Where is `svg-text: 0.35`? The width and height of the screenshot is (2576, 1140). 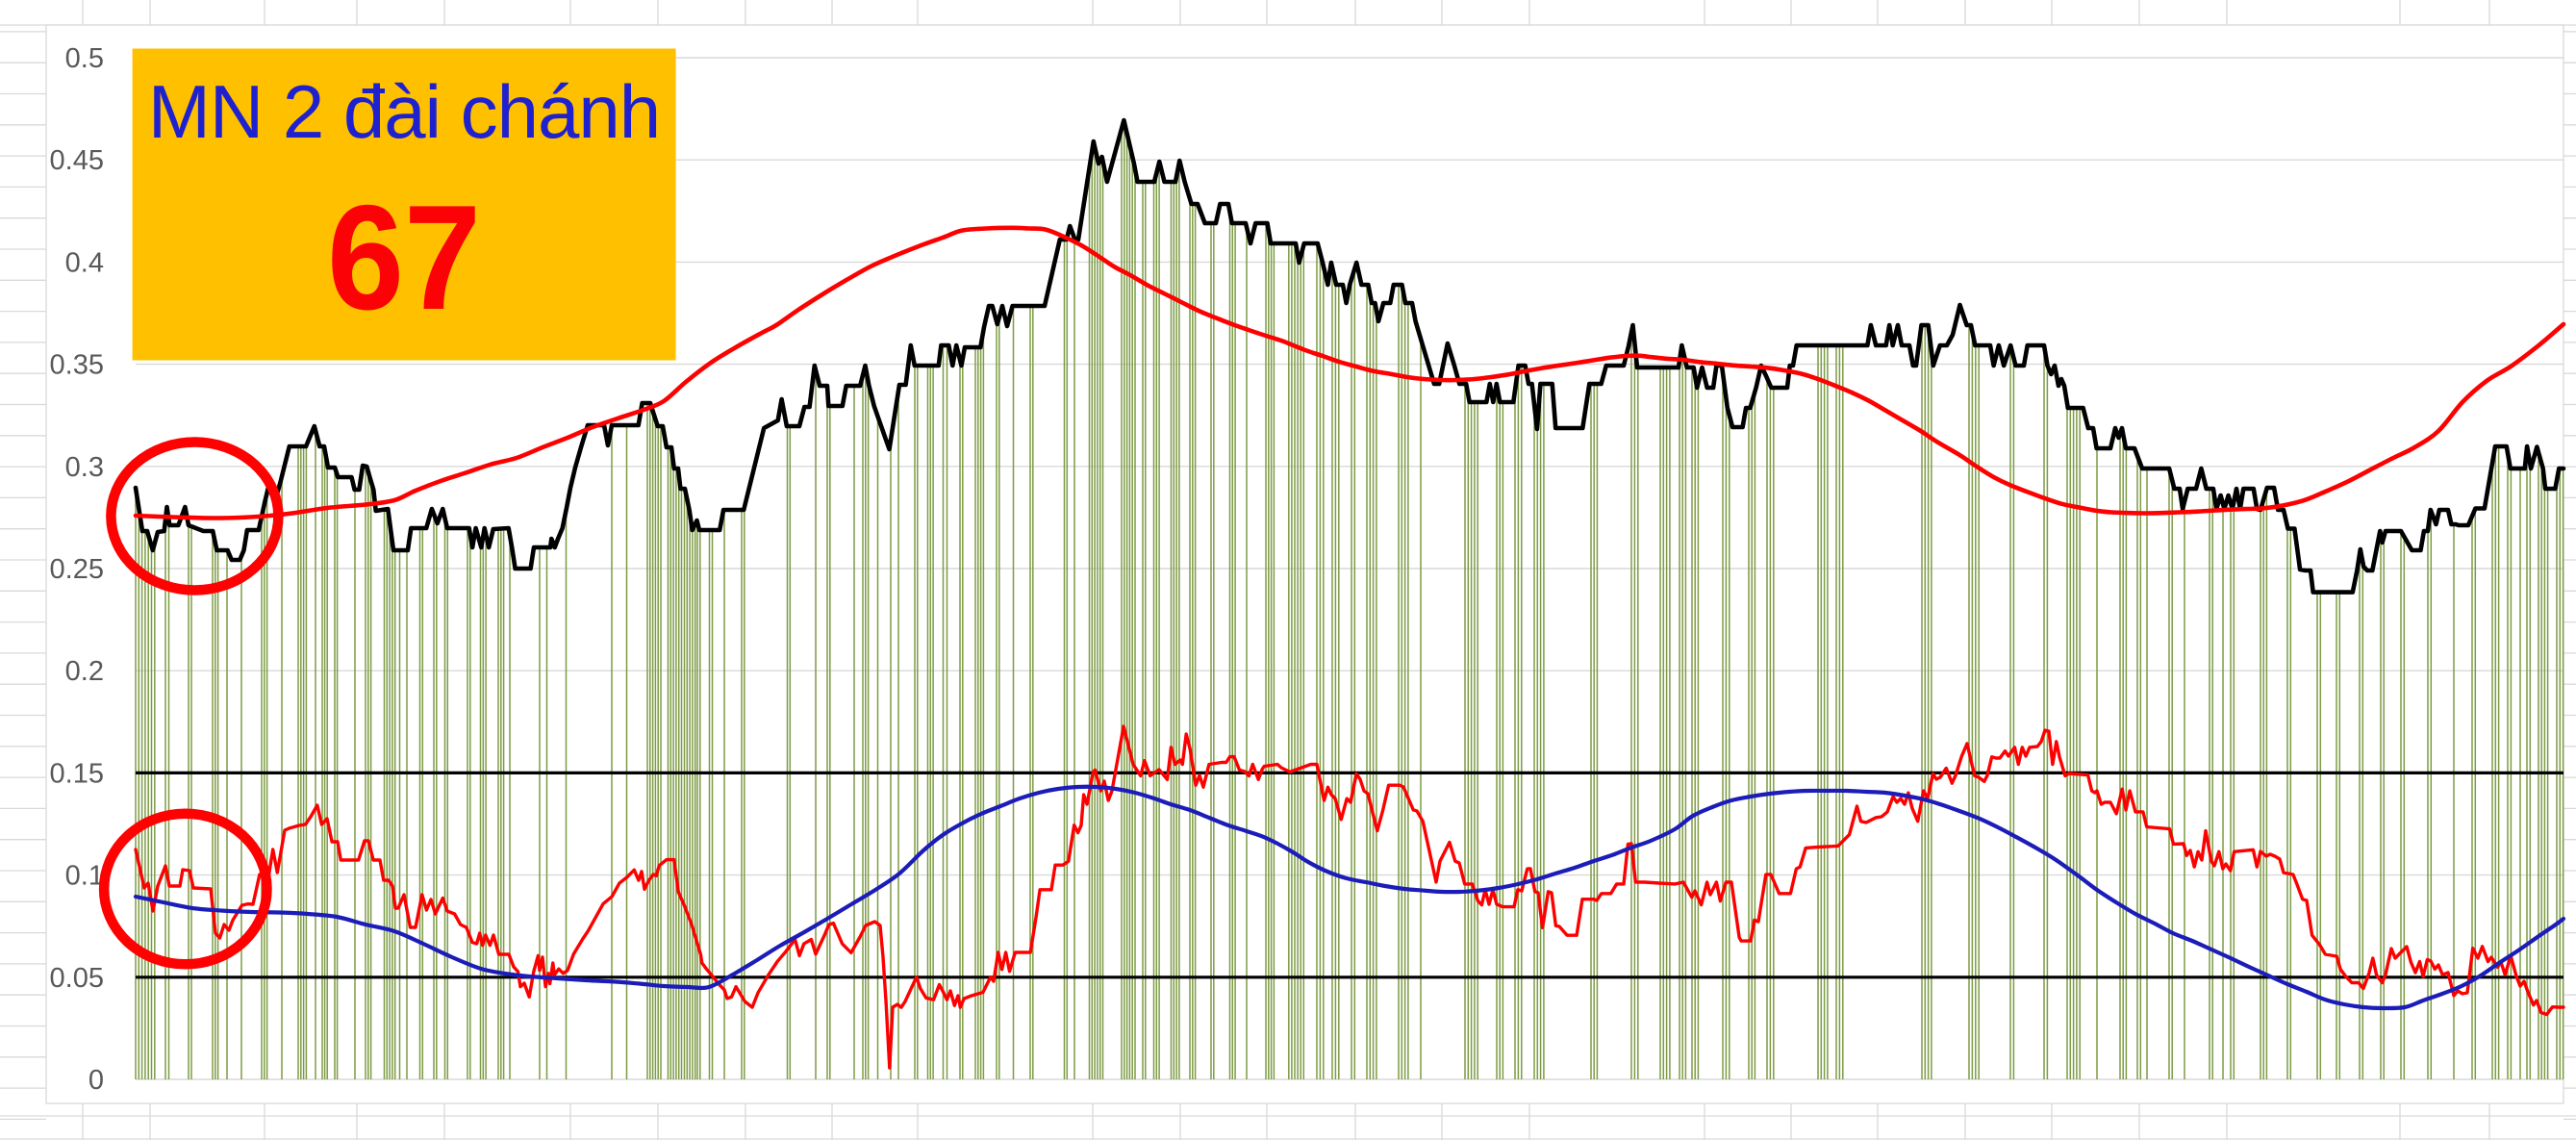 svg-text: 0.35 is located at coordinates (77, 366).